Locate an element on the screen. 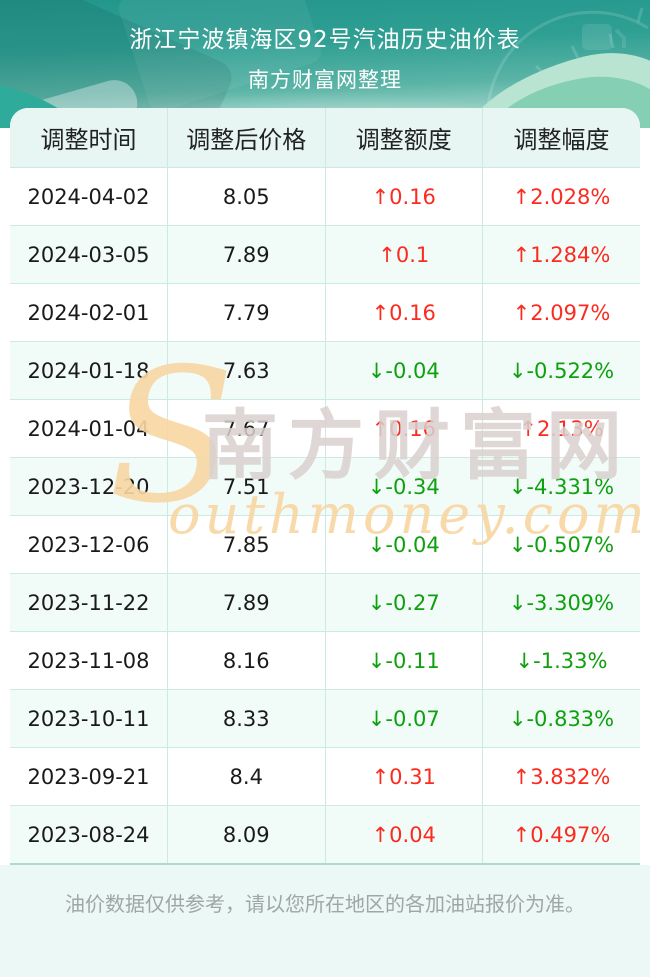  change-pct-cell: ↑0.497% is located at coordinates (561, 834).